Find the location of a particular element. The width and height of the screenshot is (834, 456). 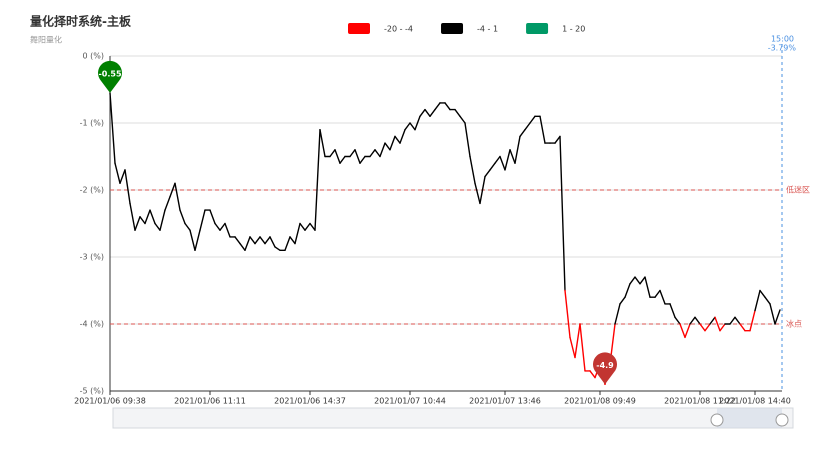

legend-label: -4 - 1 is located at coordinates (487, 29).